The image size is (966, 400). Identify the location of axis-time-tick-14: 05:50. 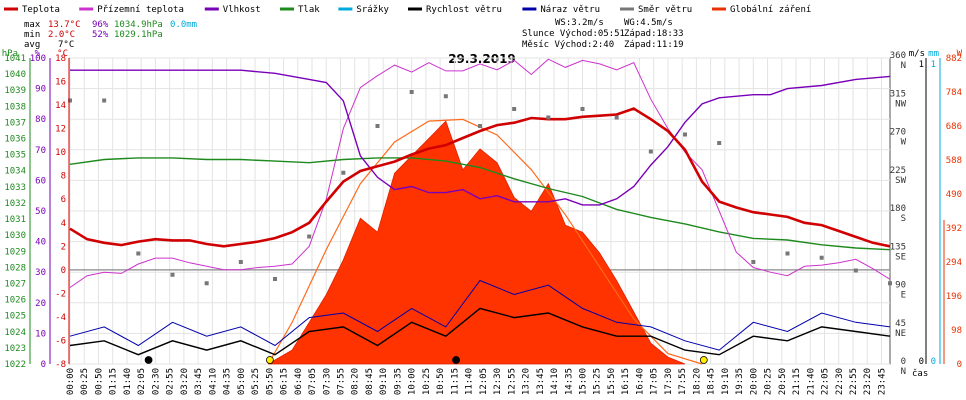
(270, 381).